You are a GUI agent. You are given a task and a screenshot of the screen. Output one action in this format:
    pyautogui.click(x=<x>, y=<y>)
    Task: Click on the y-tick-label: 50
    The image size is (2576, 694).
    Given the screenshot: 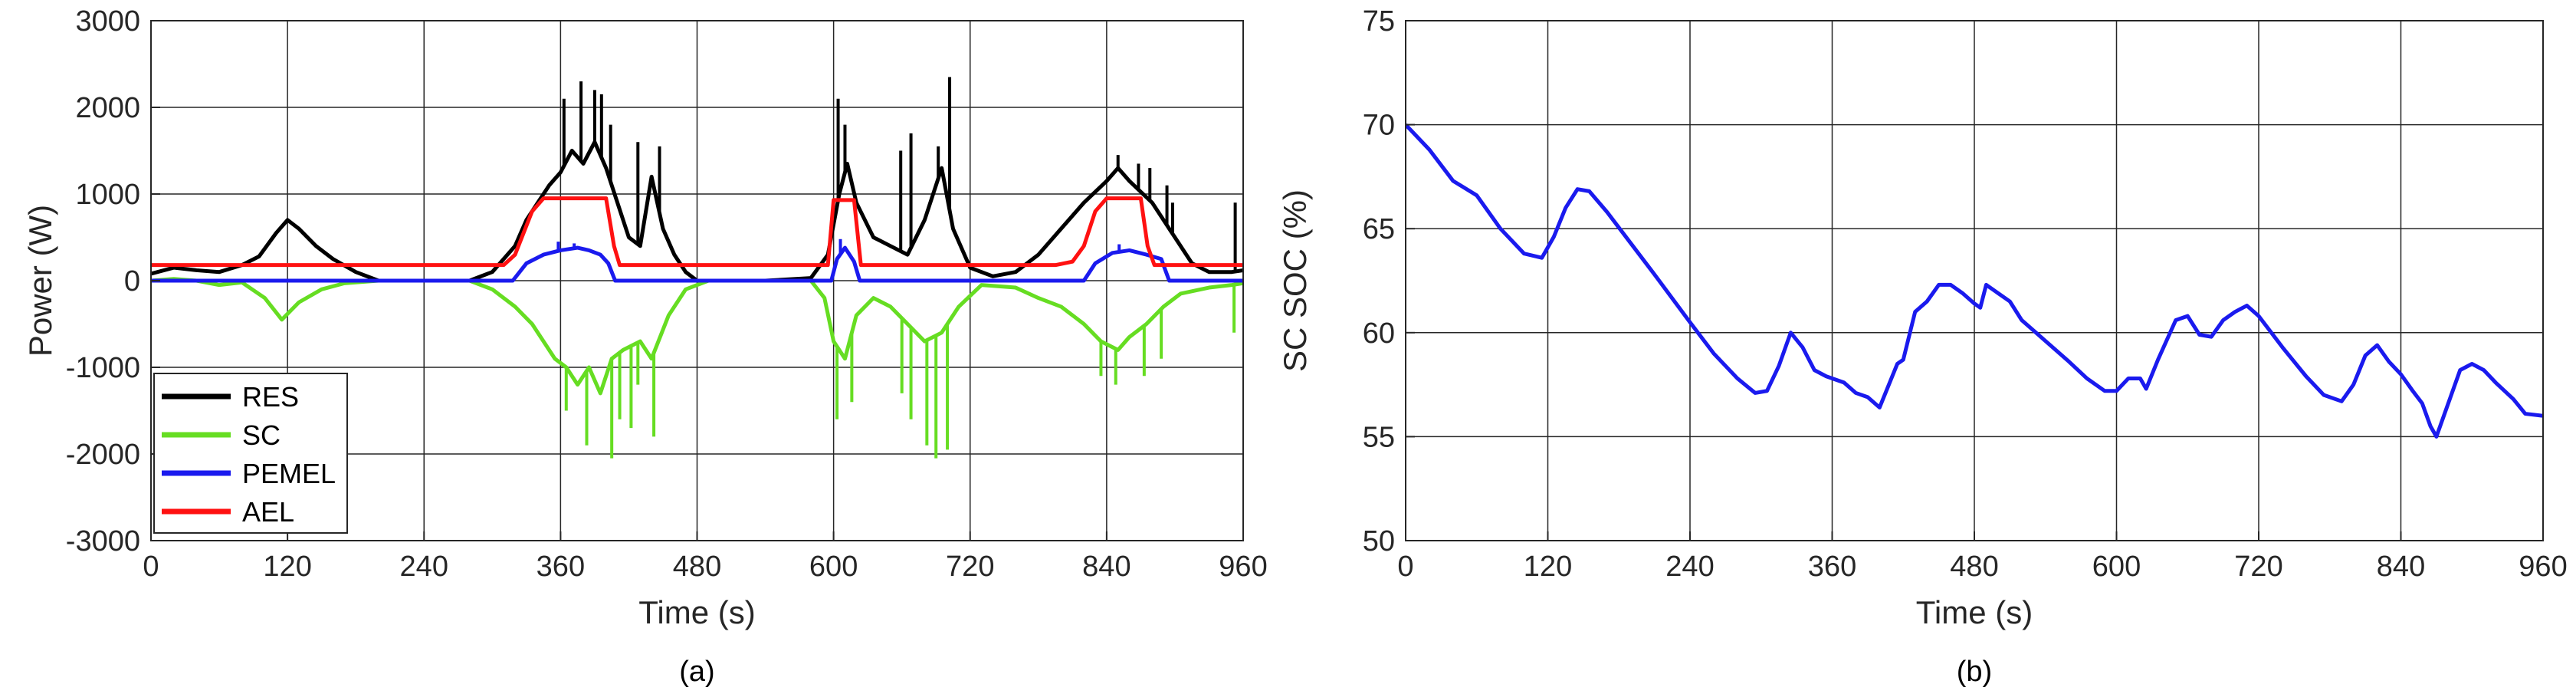 What is the action you would take?
    pyautogui.click(x=1379, y=541)
    